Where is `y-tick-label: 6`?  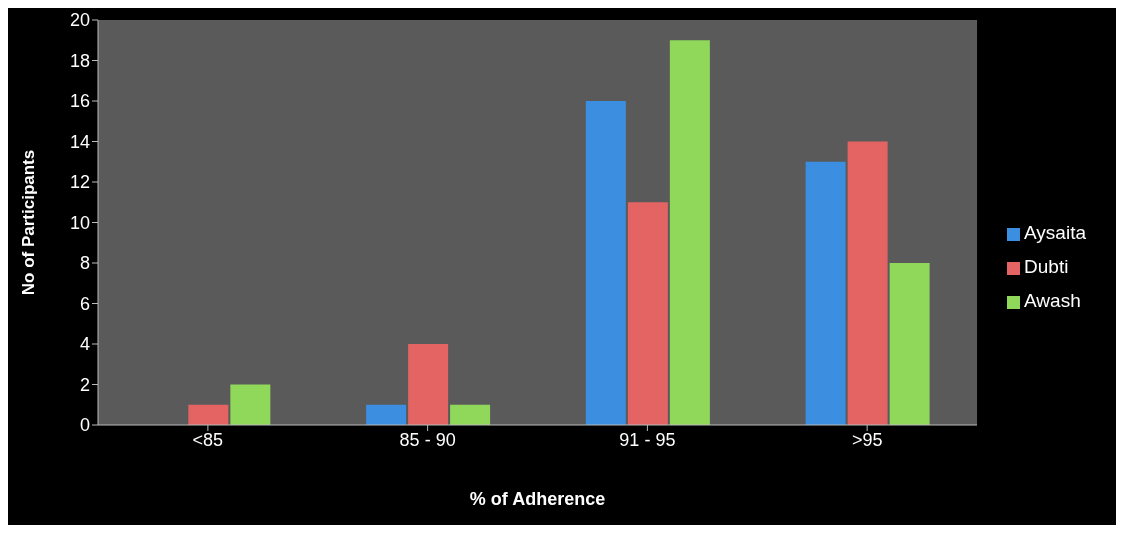
y-tick-label: 6 is located at coordinates (84, 303).